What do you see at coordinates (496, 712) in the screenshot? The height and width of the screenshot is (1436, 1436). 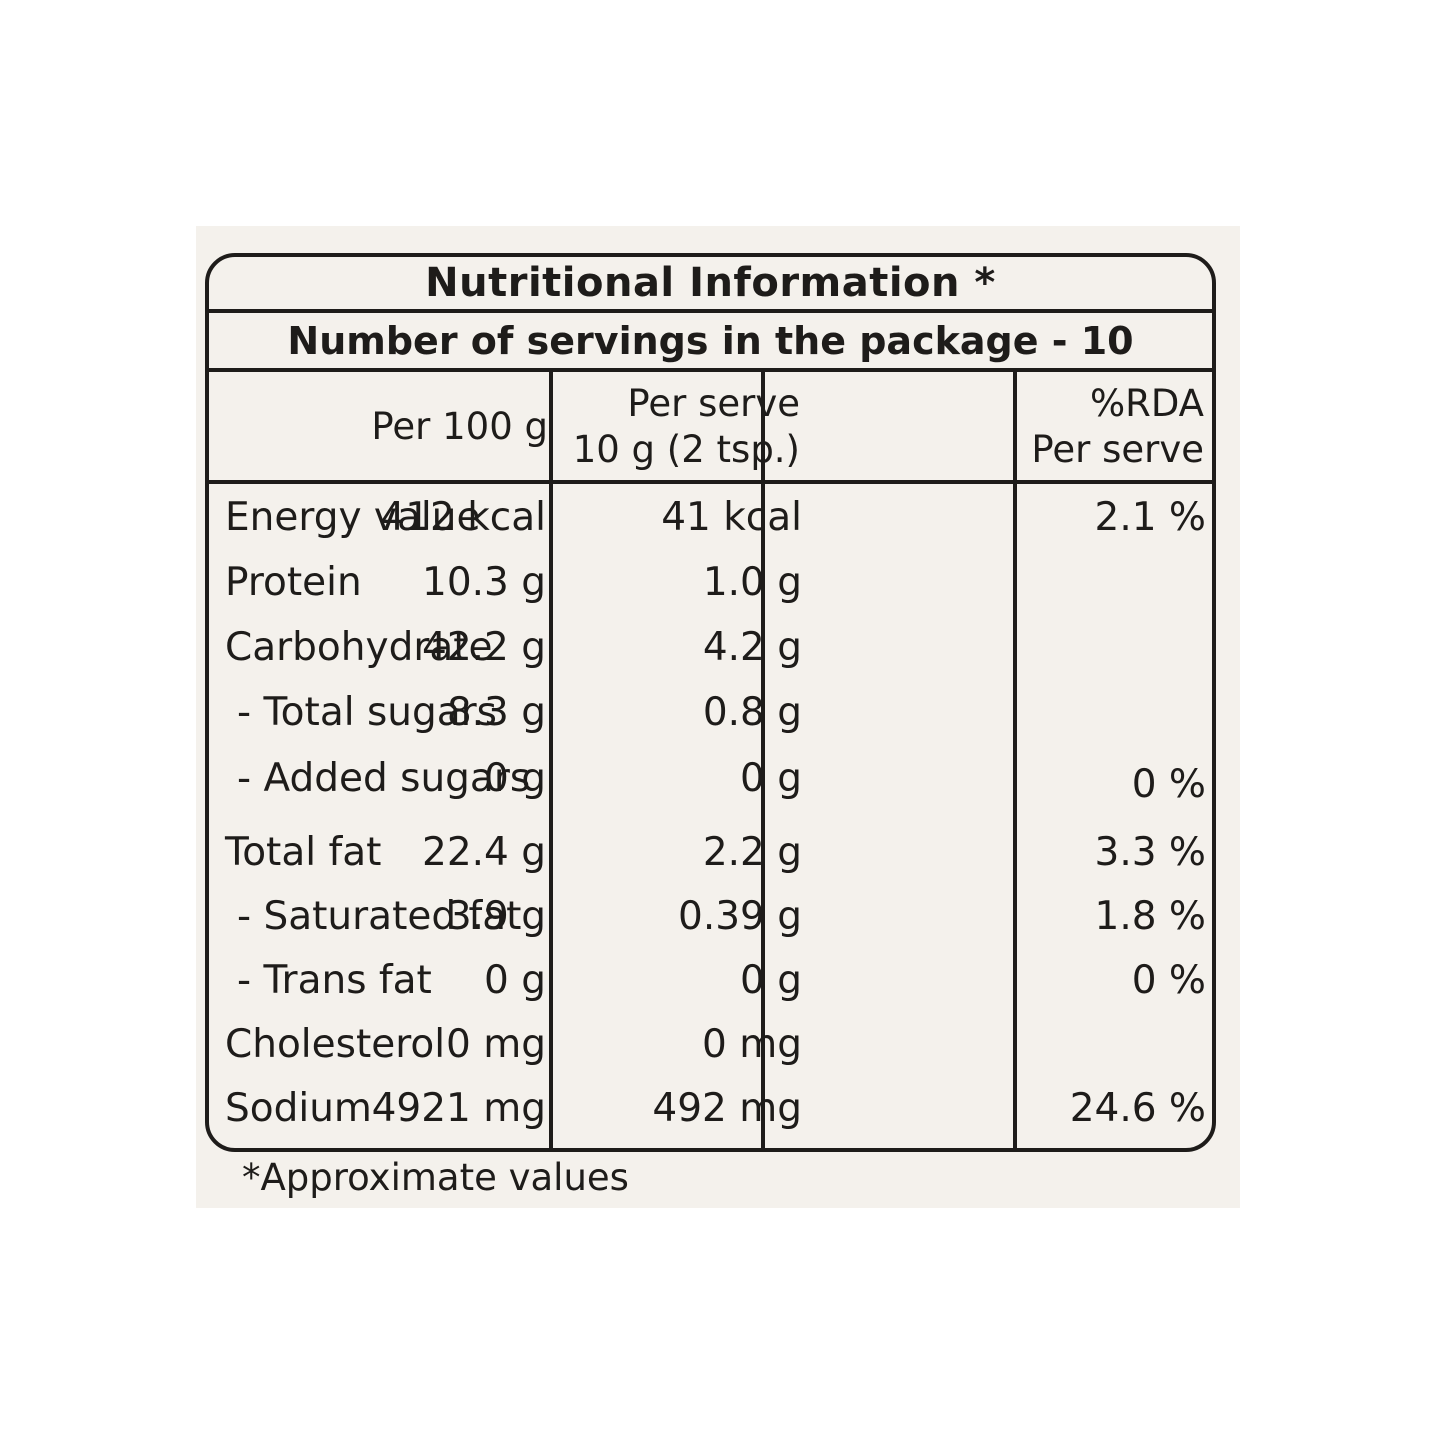 I see `per-100g-value: 8.3 g` at bounding box center [496, 712].